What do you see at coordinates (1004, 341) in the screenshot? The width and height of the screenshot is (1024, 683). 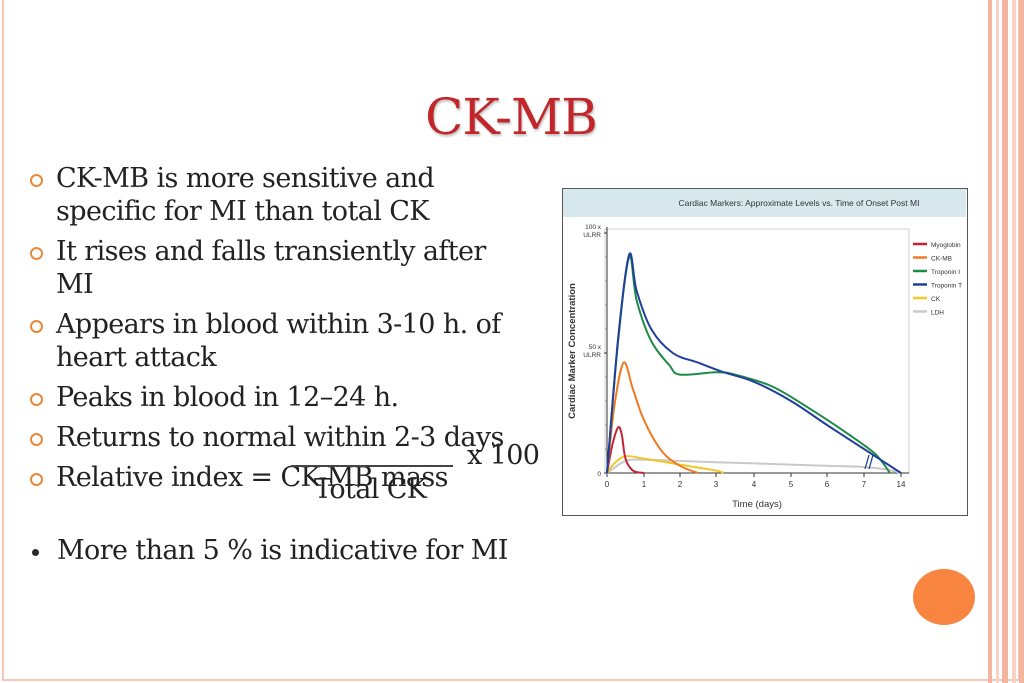 I see `decorative-stripes` at bounding box center [1004, 341].